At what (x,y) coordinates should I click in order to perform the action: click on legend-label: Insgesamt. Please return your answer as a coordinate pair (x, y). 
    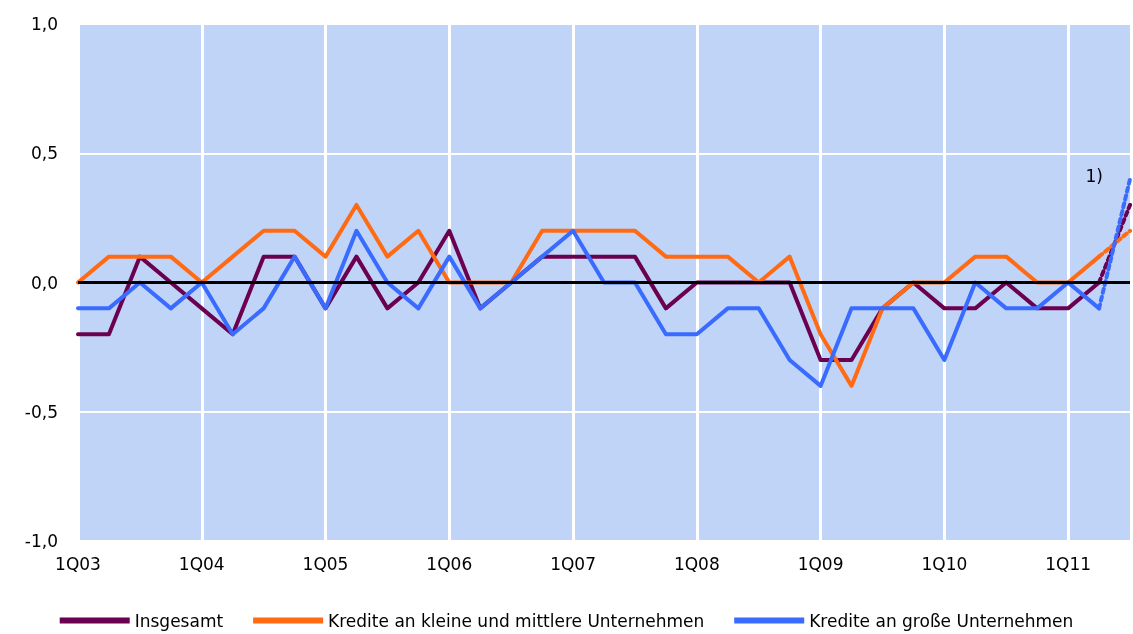
    Looking at the image, I should click on (179, 620).